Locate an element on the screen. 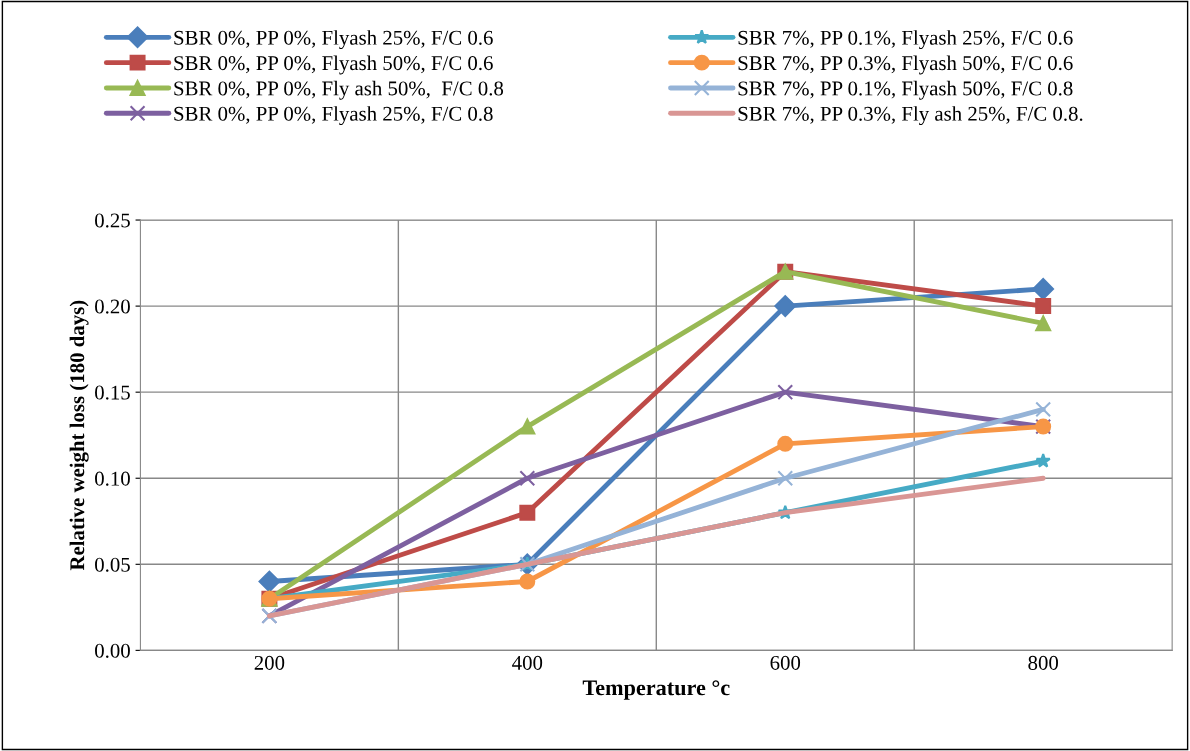 This screenshot has height=751, width=1190. y-tick-label: 0.15 is located at coordinates (112, 392).